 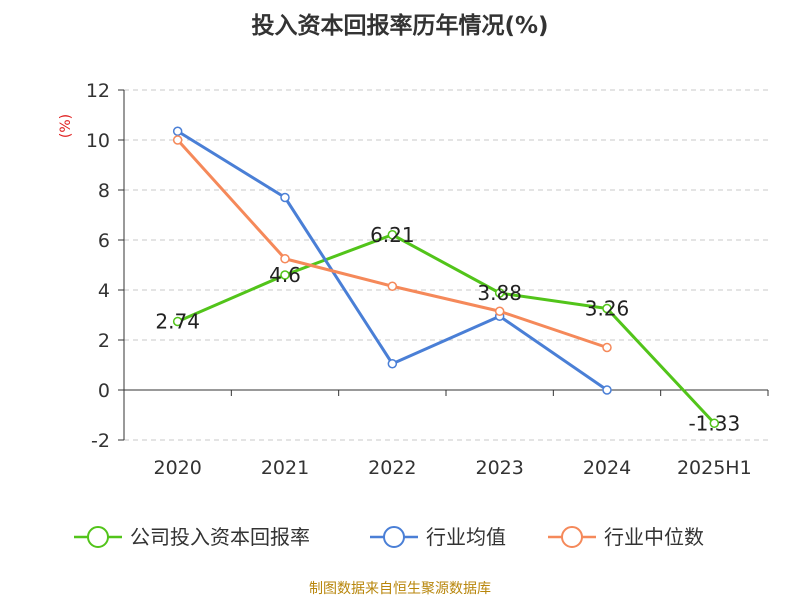 I want to click on x-tick-label: 2025H1, so click(x=714, y=468).